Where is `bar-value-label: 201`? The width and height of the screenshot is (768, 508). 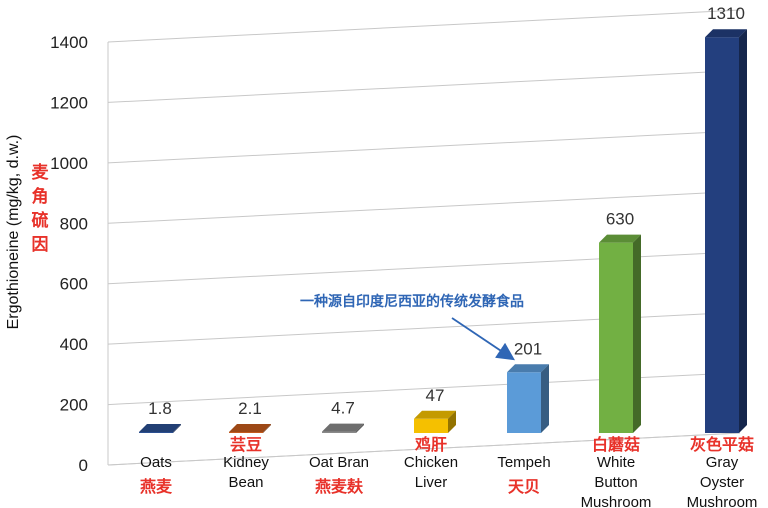
bar-value-label: 201 is located at coordinates (528, 348).